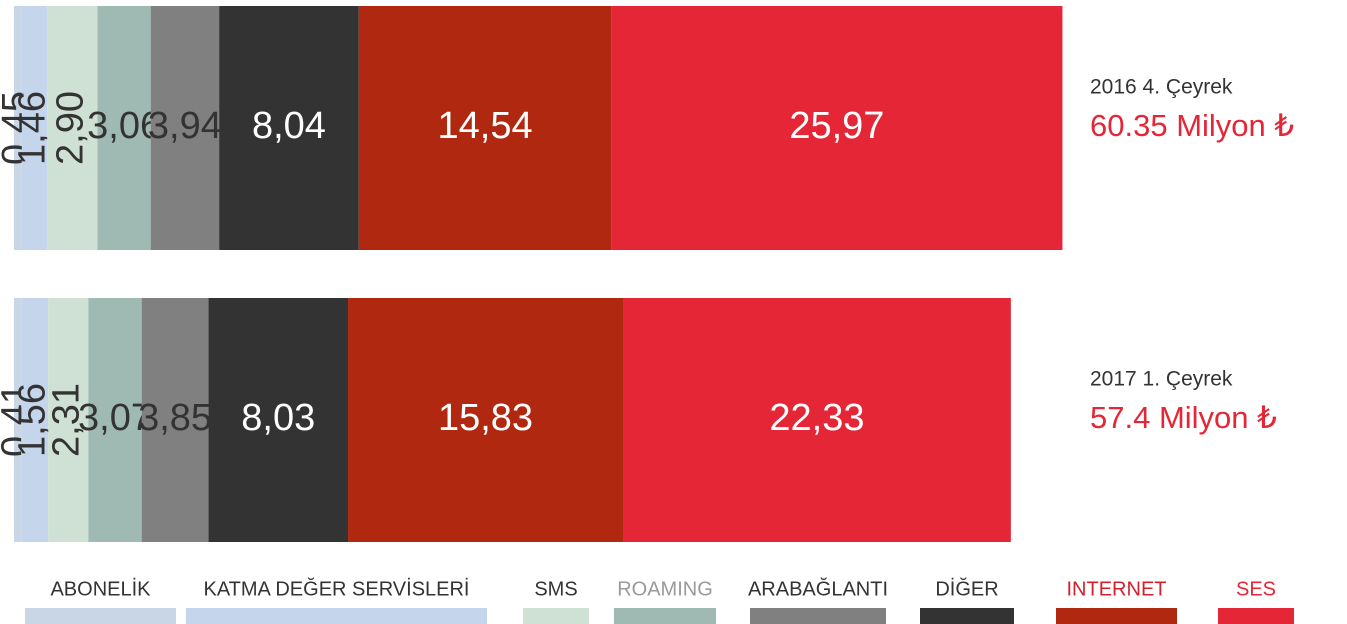 This screenshot has width=1347, height=624. I want to click on data-label: 1,46, so click(33, 128).